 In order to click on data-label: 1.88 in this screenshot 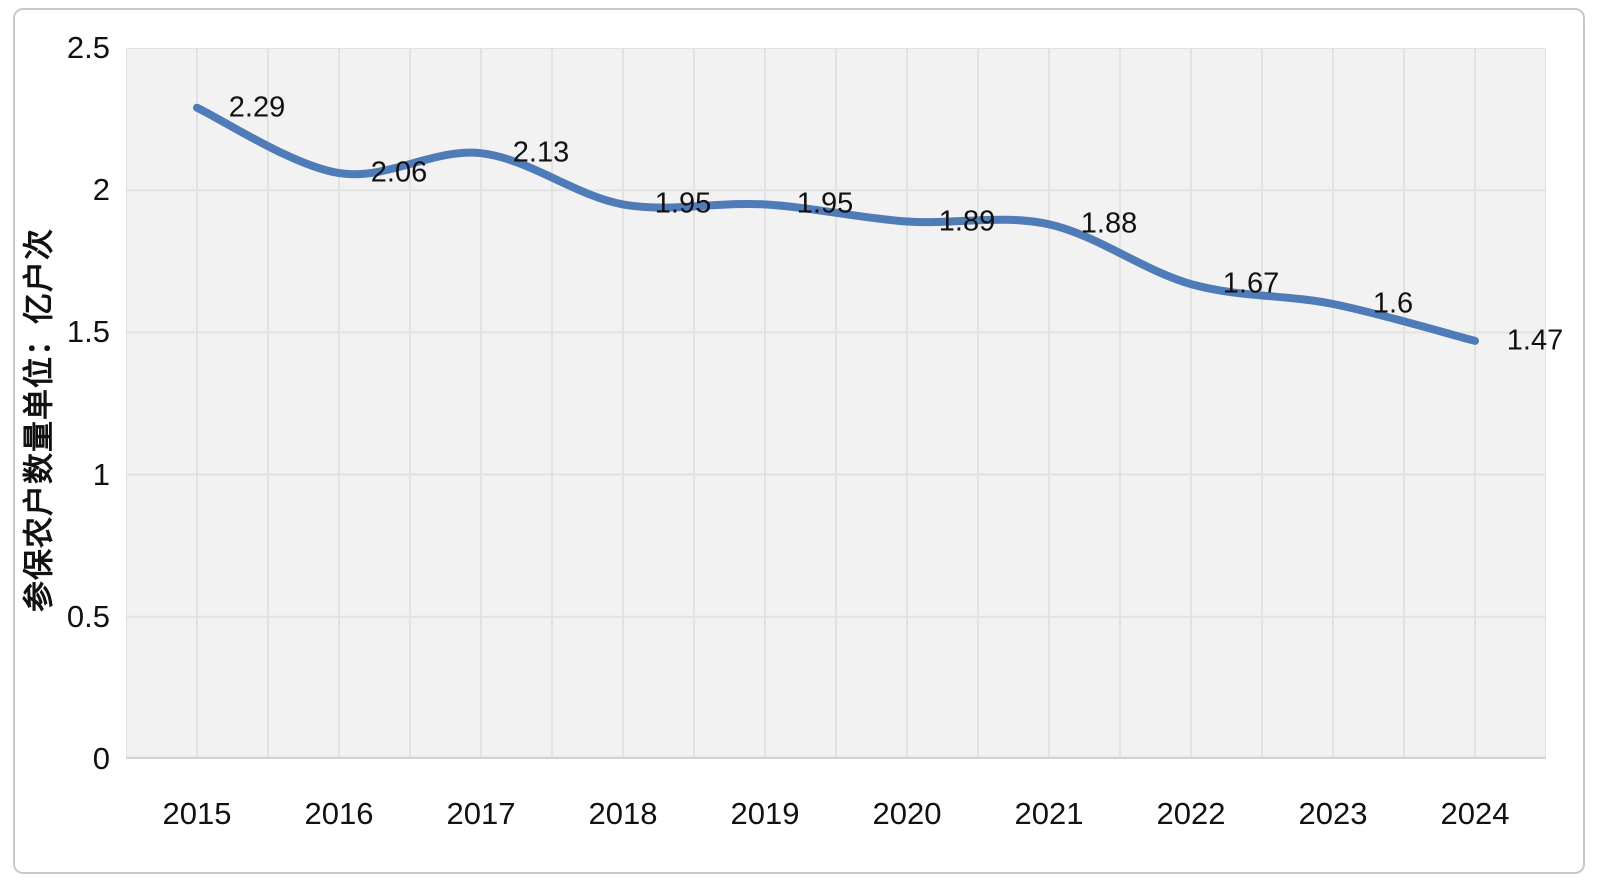, I will do `click(1109, 223)`.